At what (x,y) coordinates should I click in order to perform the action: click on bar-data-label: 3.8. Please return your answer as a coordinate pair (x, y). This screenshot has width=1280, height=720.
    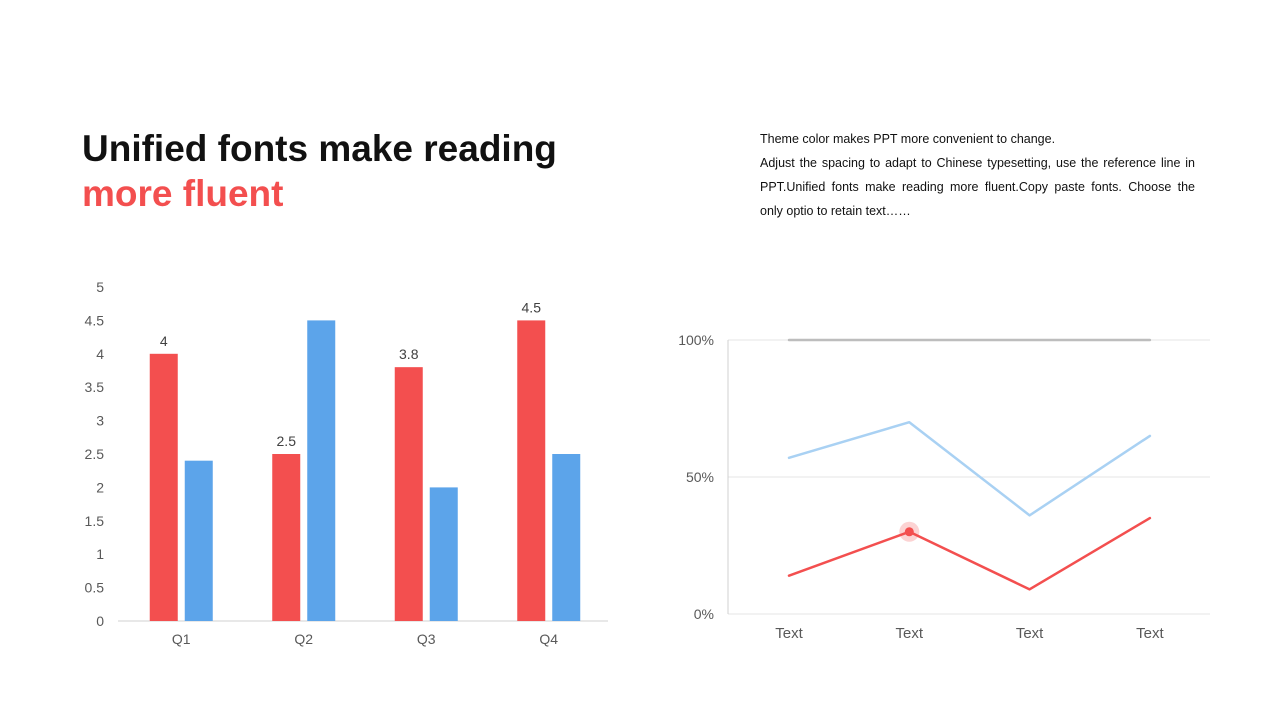
    Looking at the image, I should click on (409, 354).